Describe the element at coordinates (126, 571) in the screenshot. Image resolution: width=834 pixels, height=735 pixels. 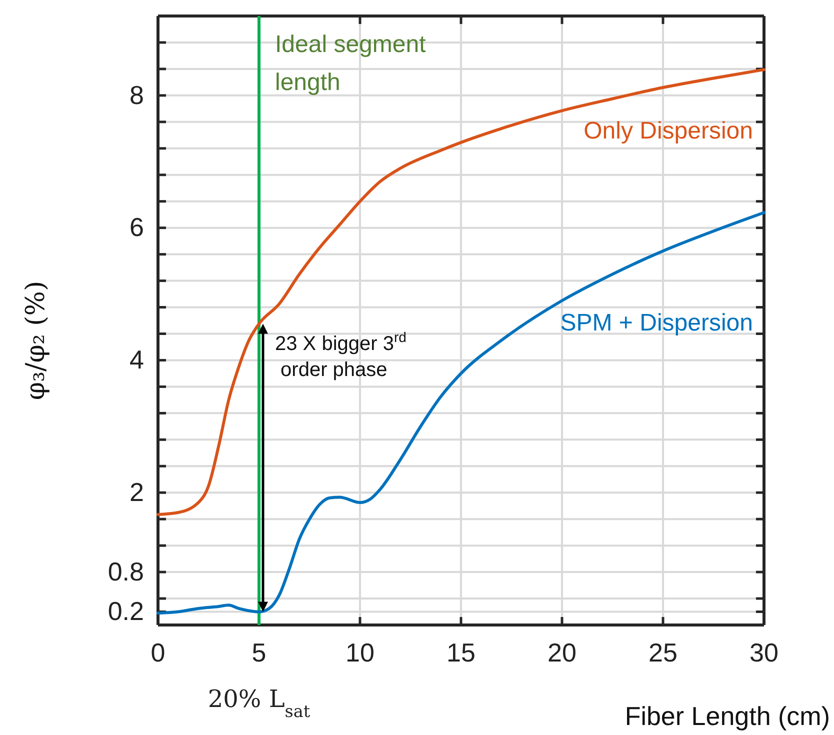
I see `y-tick-label: 0.8` at that location.